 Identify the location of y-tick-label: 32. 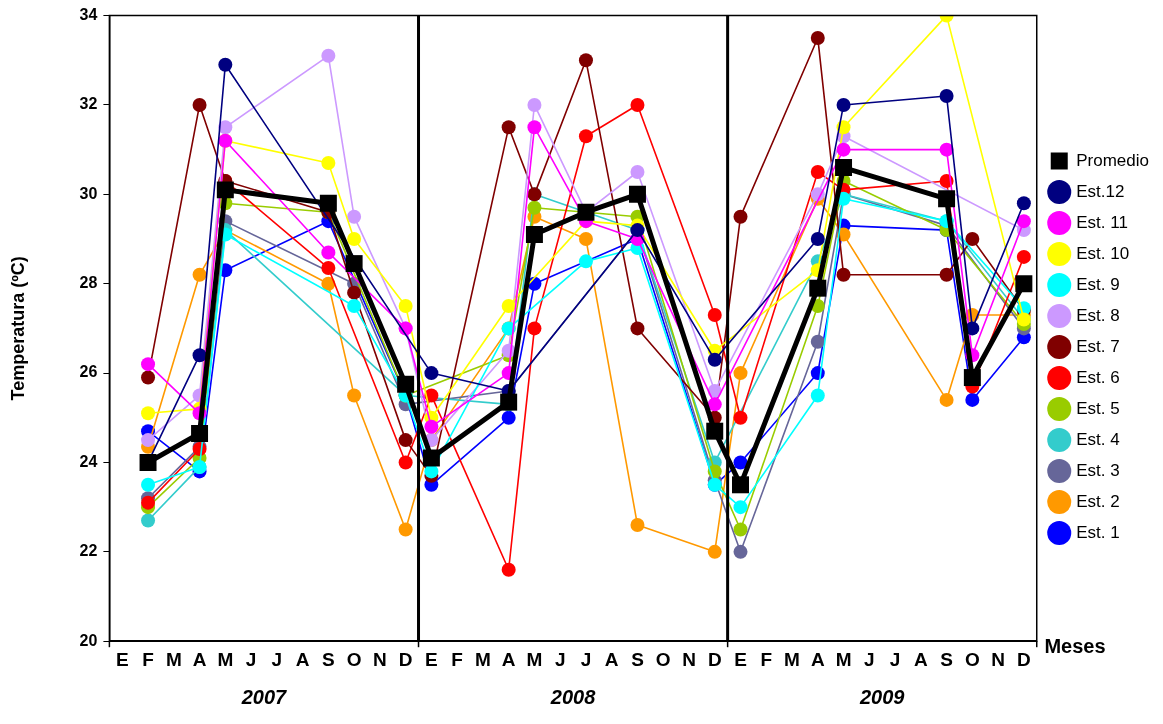
(88, 104).